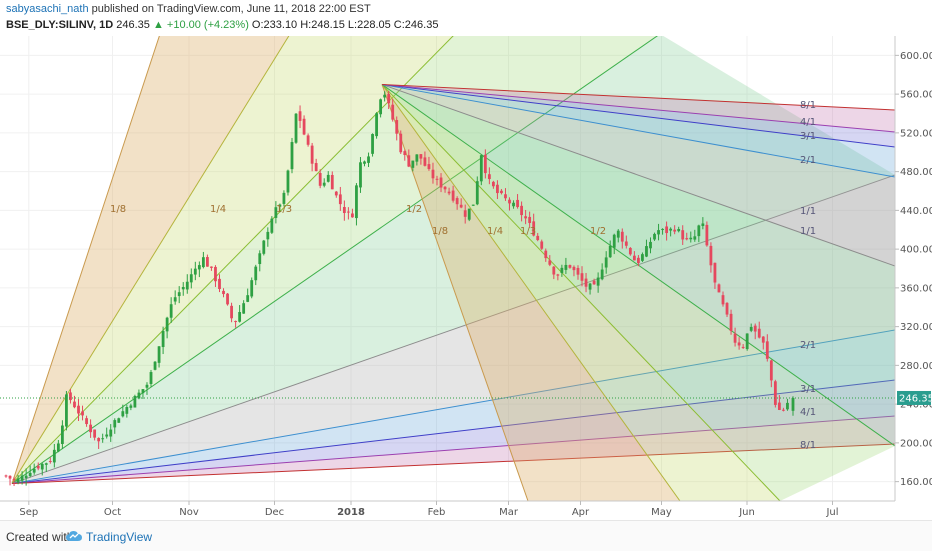 Image resolution: width=932 pixels, height=551 pixels. I want to click on x-tick-label: Jul, so click(831, 512).